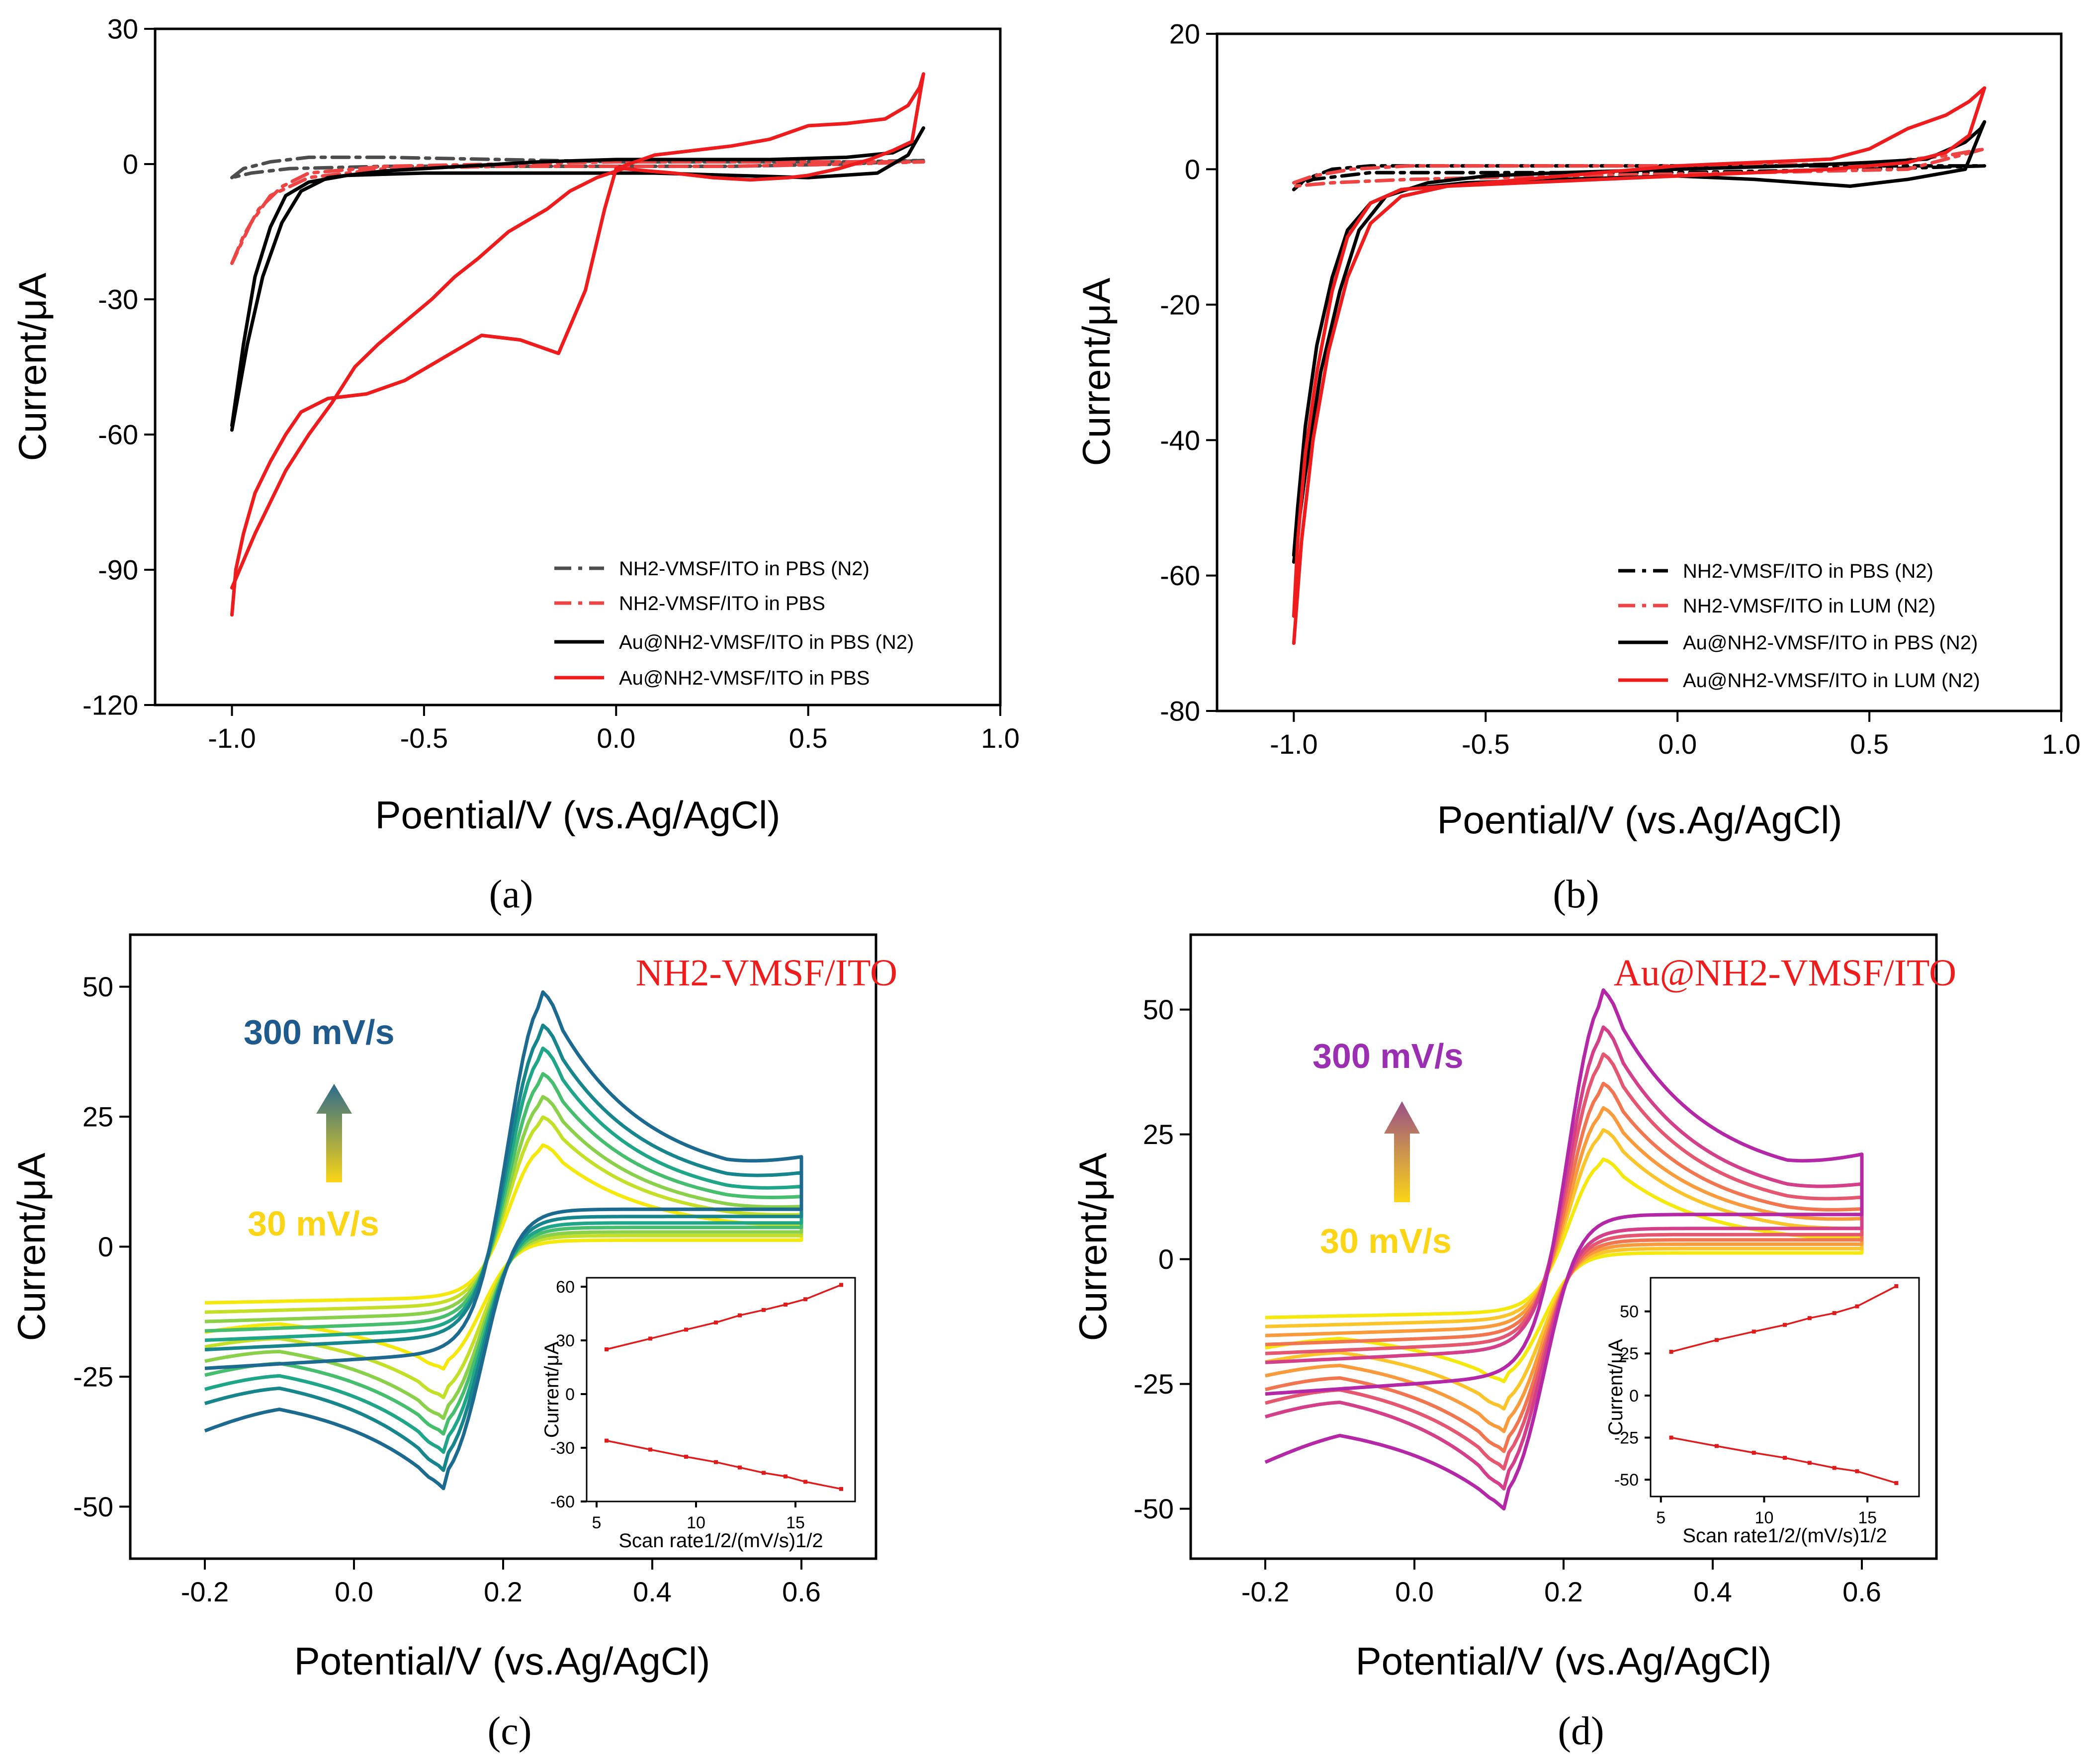 The image size is (2100, 1762). Describe the element at coordinates (1677, 744) in the screenshot. I see `panel-b-xtick-label-2: 0.0` at that location.